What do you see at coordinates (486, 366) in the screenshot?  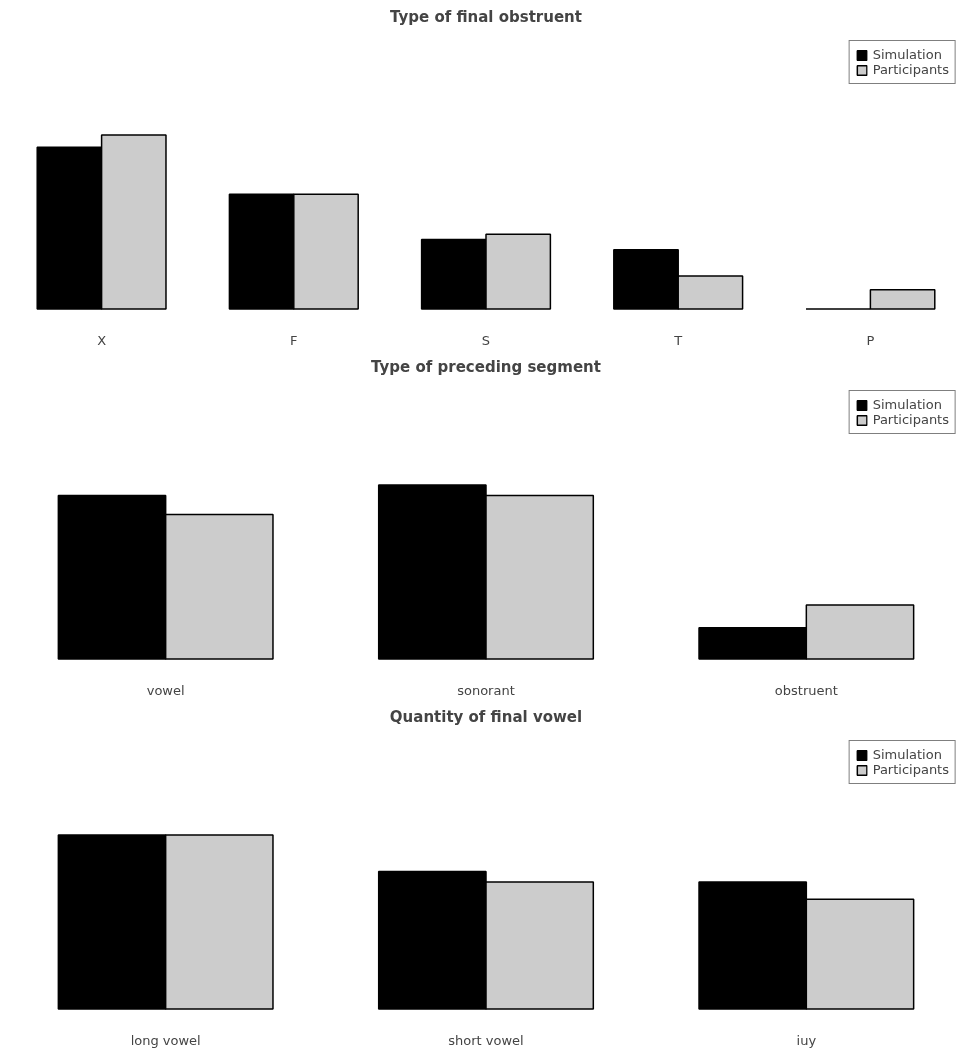 I see `chart-title: Type of preceding segment` at bounding box center [486, 366].